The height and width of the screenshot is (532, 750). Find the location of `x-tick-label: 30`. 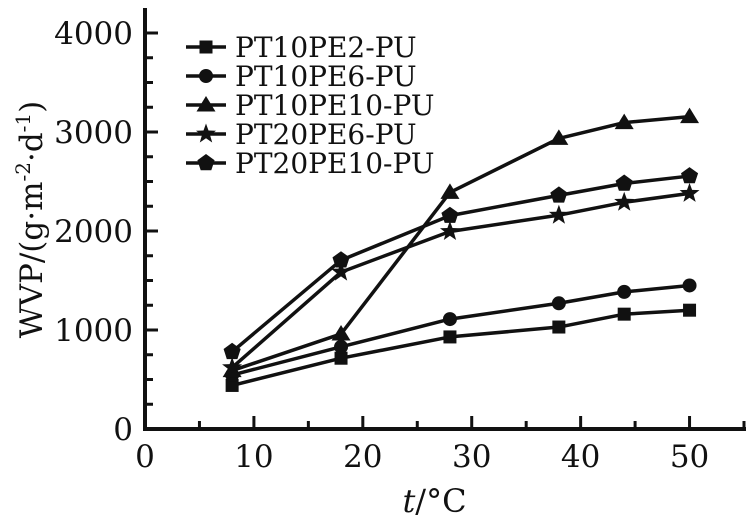

x-tick-label: 30 is located at coordinates (471, 457).